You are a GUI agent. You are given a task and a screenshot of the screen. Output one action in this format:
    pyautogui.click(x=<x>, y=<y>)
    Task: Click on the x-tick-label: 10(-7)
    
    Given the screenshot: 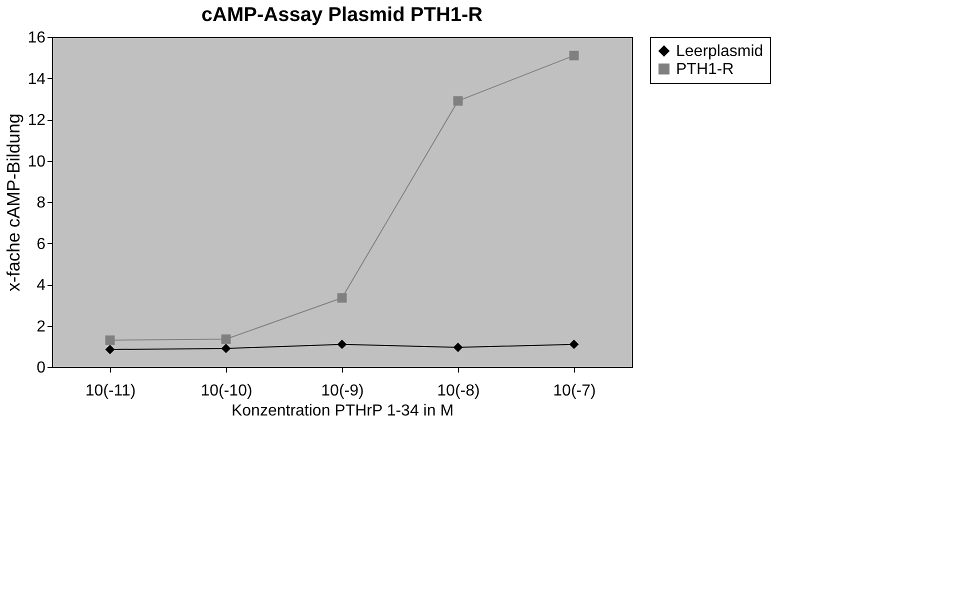 What is the action you would take?
    pyautogui.click(x=574, y=391)
    